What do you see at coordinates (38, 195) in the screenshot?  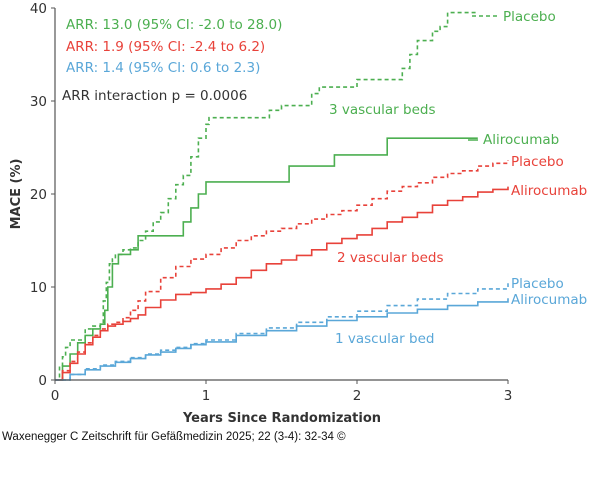 I see `y-tick-label: 20` at bounding box center [38, 195].